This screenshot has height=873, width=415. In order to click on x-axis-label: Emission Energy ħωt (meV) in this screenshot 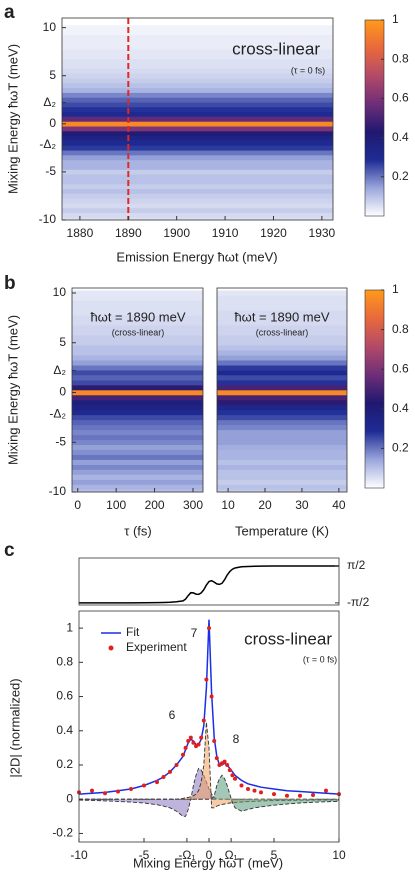, I will do `click(196, 256)`.